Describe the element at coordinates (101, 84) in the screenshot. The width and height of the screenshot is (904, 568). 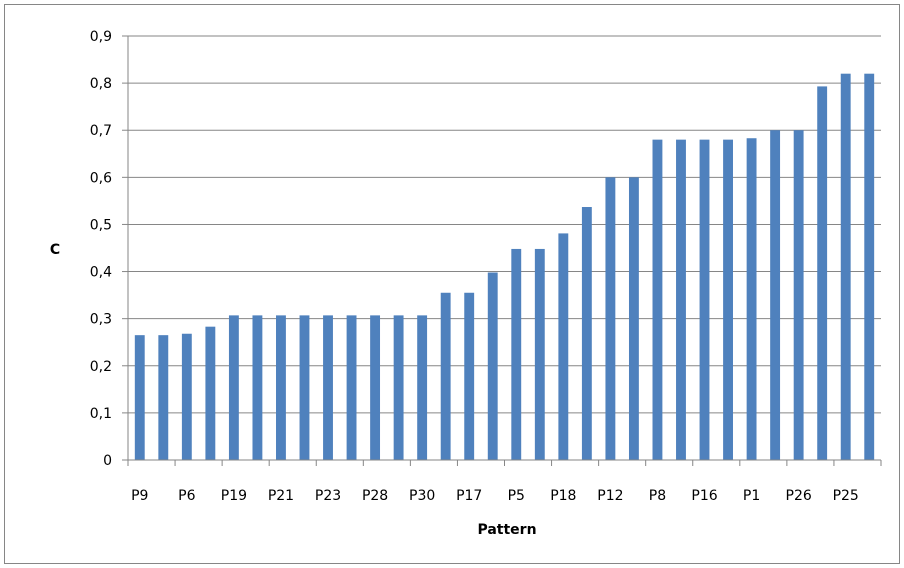
I see `y-tick-label: 0,8` at that location.